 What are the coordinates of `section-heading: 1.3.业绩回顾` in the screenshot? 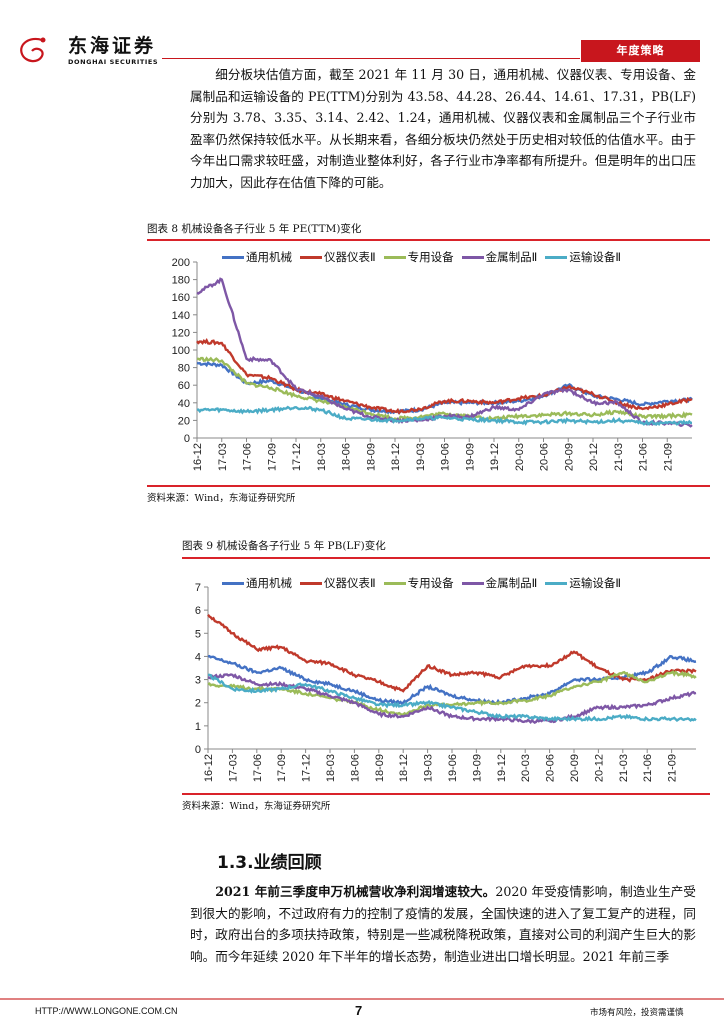 It's located at (269, 863).